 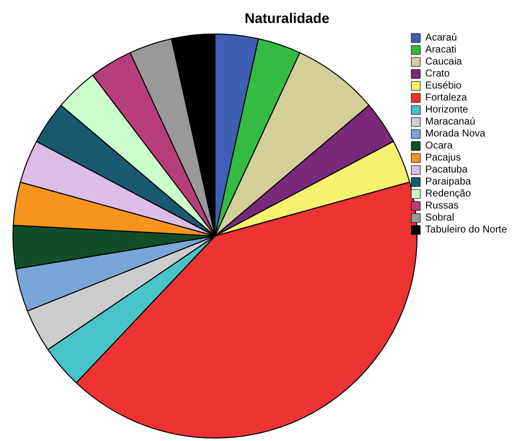 I want to click on legend-label: Eusébio, so click(x=443, y=86).